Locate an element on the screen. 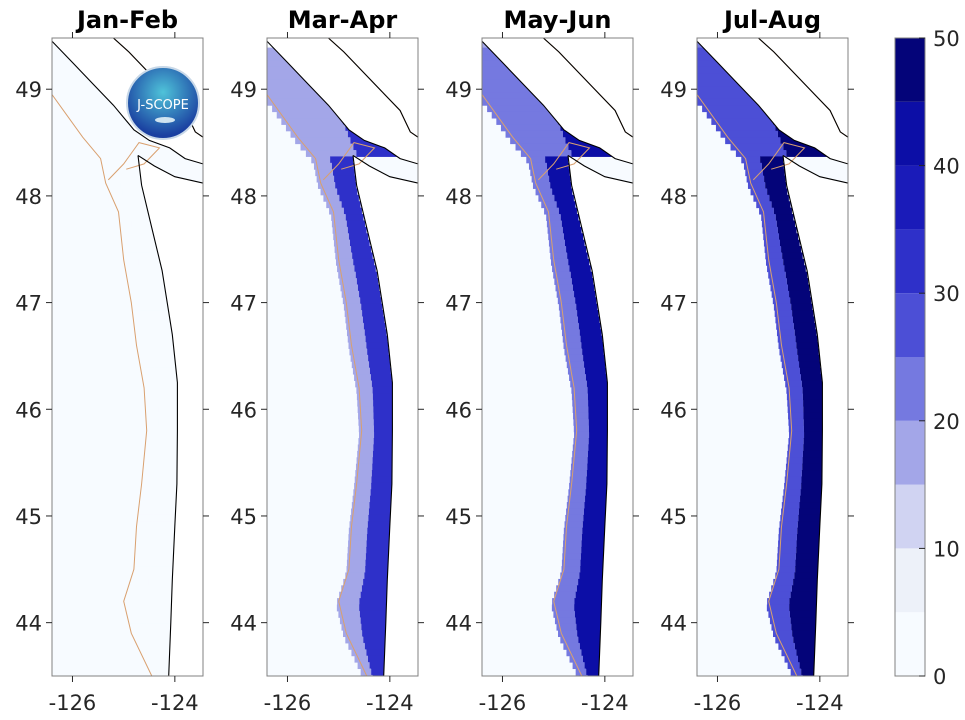  x-tick-label: -124 is located at coordinates (175, 703).